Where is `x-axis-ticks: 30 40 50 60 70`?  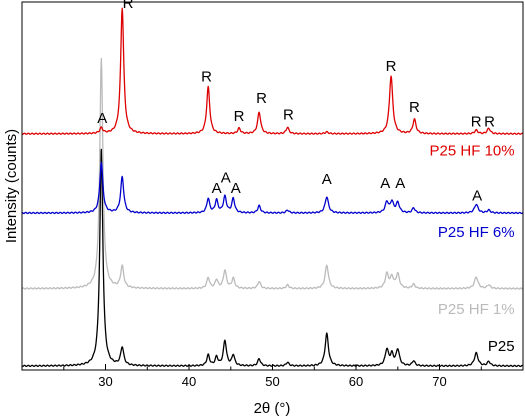 x-axis-ticks: 30 40 50 60 70 is located at coordinates (272, 376).